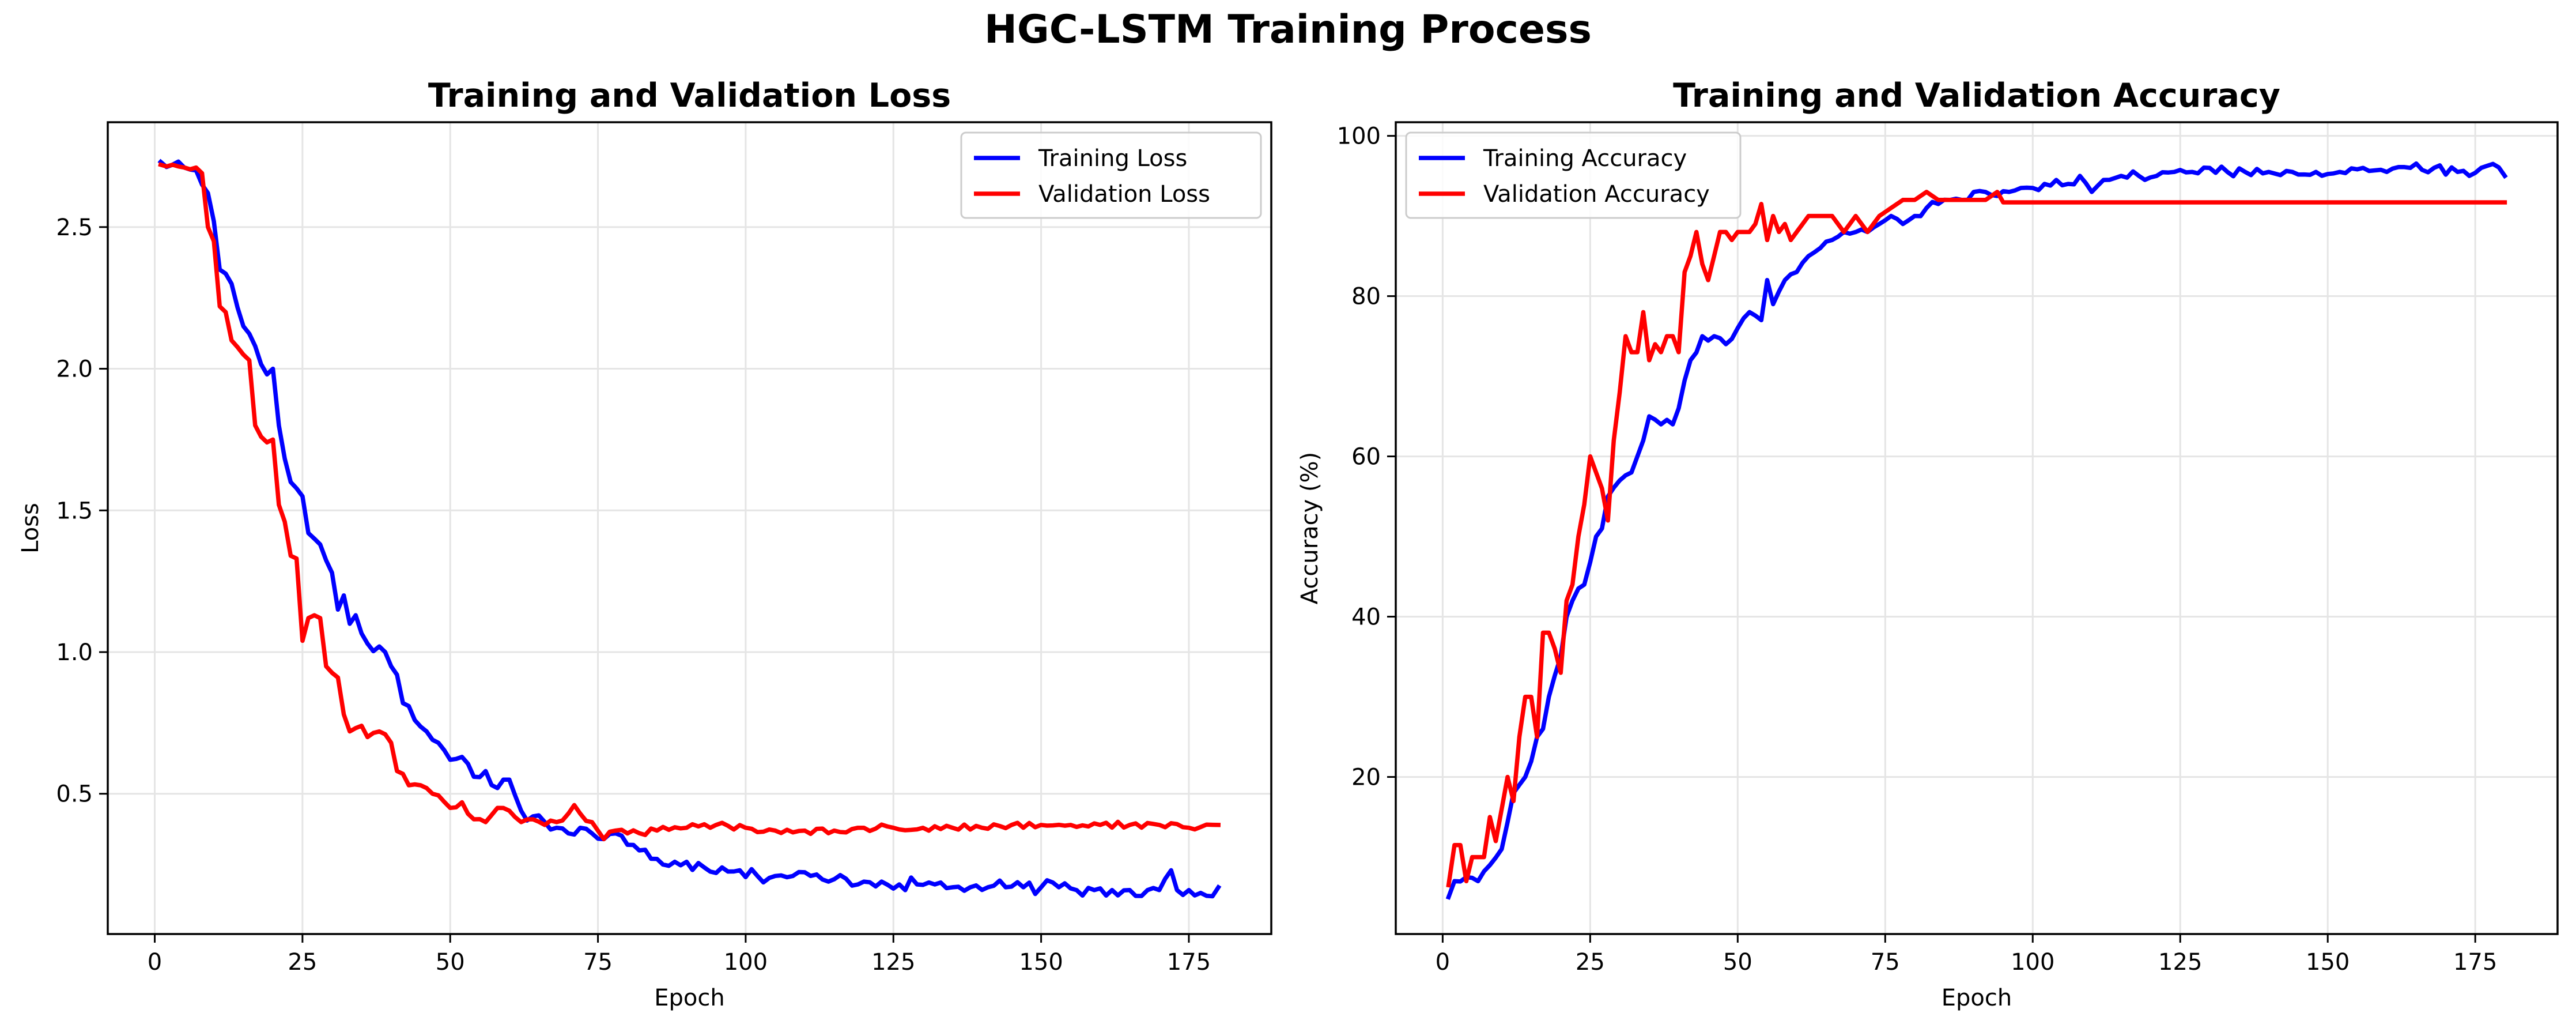  What do you see at coordinates (689, 96) in the screenshot?
I see `chart-title: Training and Validation Loss` at bounding box center [689, 96].